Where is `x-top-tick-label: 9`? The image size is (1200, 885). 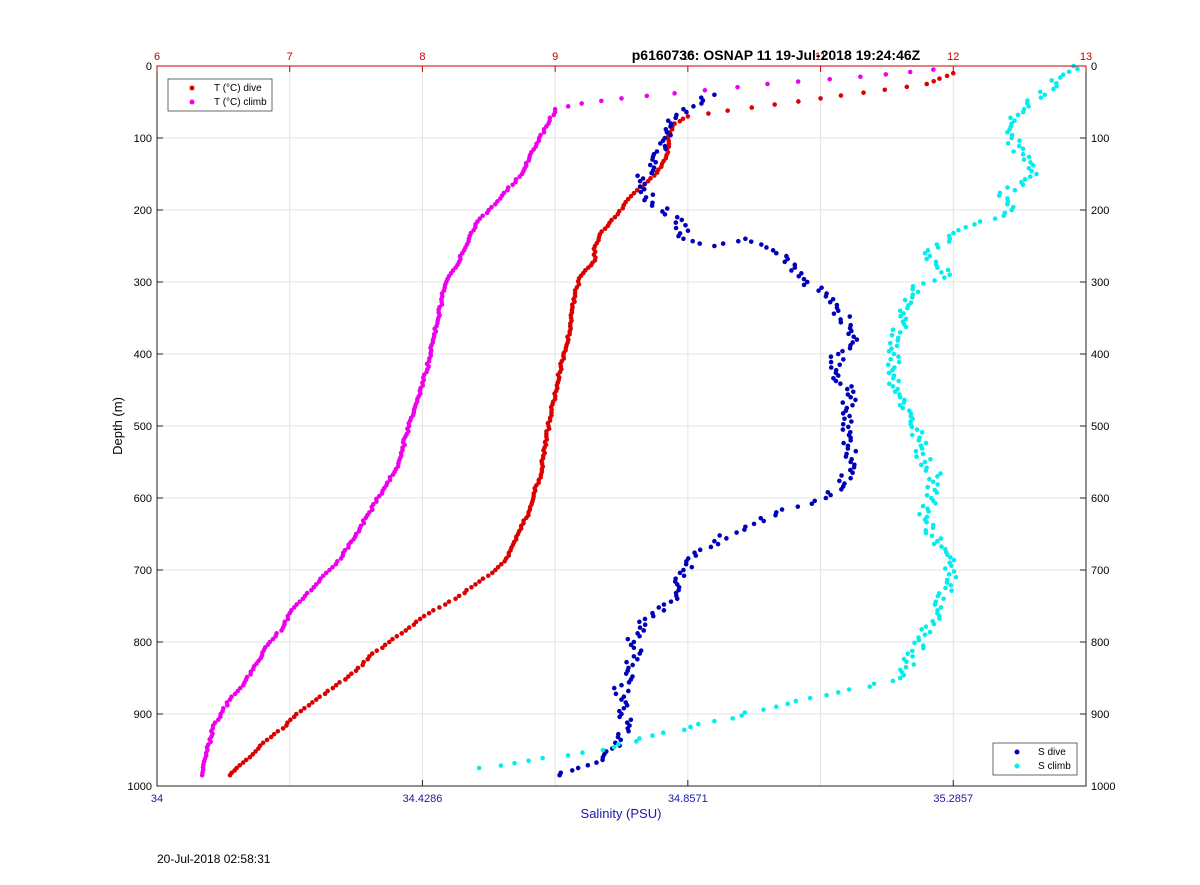 x-top-tick-label: 9 is located at coordinates (555, 57).